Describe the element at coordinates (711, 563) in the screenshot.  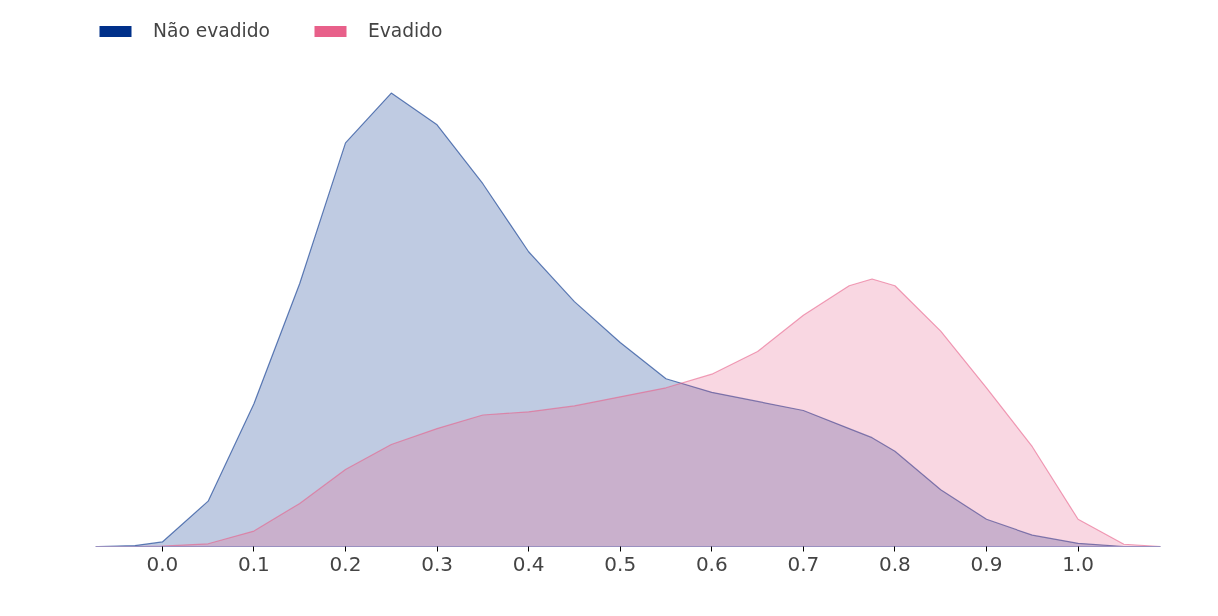
I see `x-tick-label: 0.6` at that location.